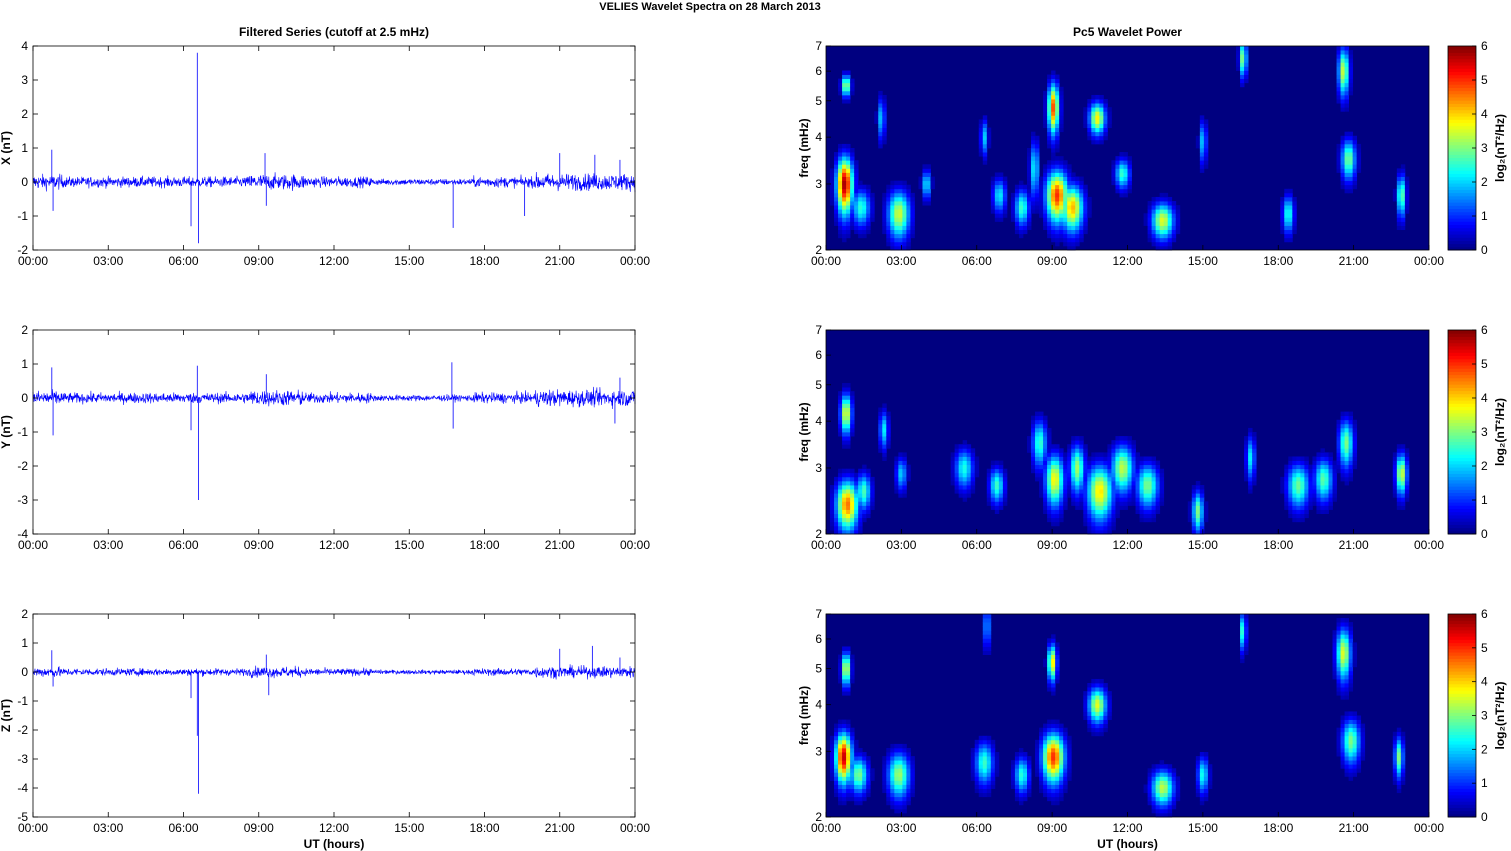 The height and width of the screenshot is (851, 1511). What do you see at coordinates (1120, 148) in the screenshot?
I see `heatmap-cells` at bounding box center [1120, 148].